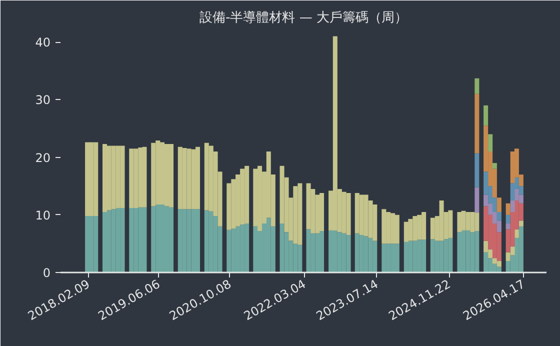 The width and height of the screenshot is (560, 346). What do you see at coordinates (43, 43) in the screenshot?
I see `y-tick-label: 40` at bounding box center [43, 43].